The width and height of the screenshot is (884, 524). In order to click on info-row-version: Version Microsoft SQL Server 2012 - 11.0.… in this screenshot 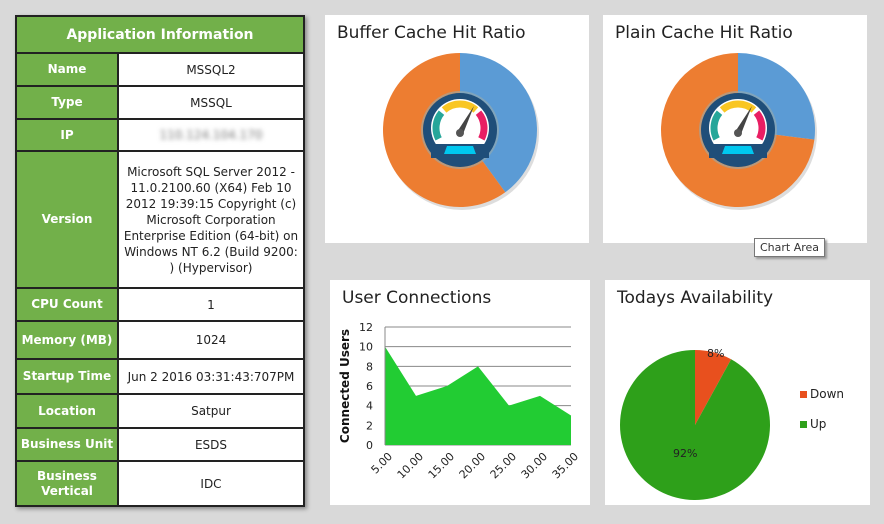, I will do `click(160, 220)`.